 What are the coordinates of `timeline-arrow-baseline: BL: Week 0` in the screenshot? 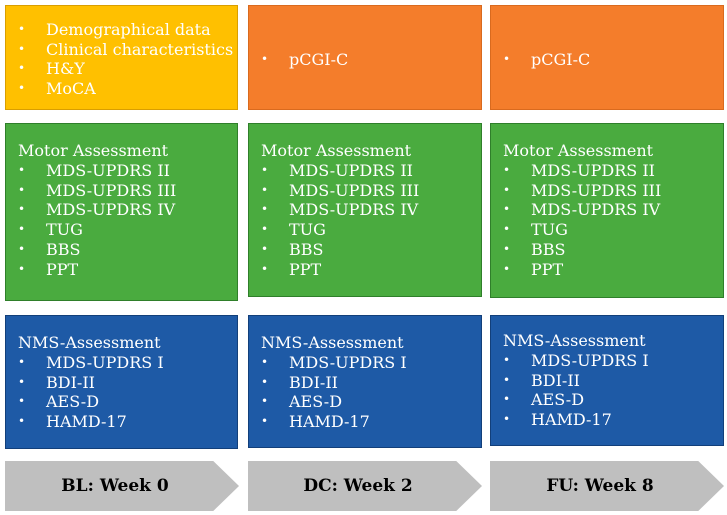 It's located at (122, 486).